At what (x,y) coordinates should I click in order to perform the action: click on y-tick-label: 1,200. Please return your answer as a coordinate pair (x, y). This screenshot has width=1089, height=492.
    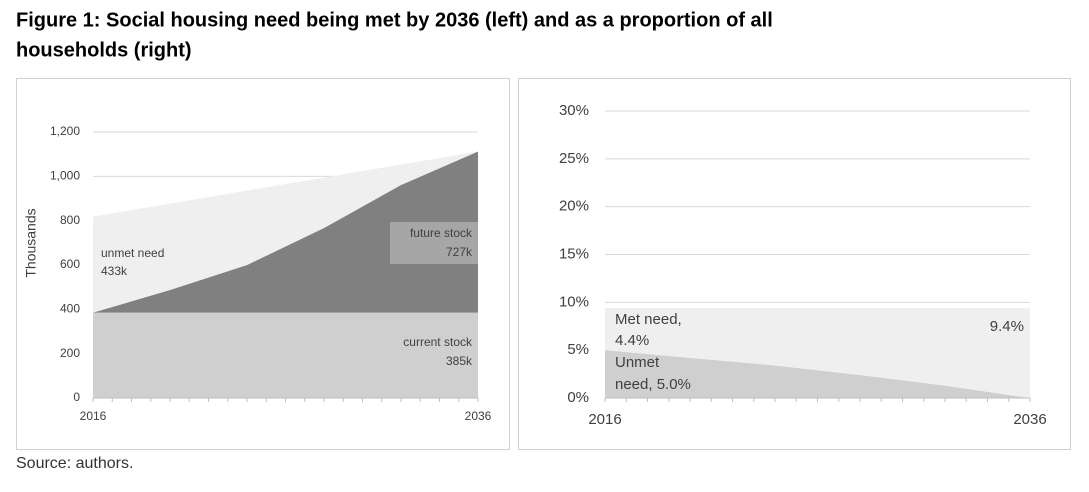
    Looking at the image, I should click on (65, 131).